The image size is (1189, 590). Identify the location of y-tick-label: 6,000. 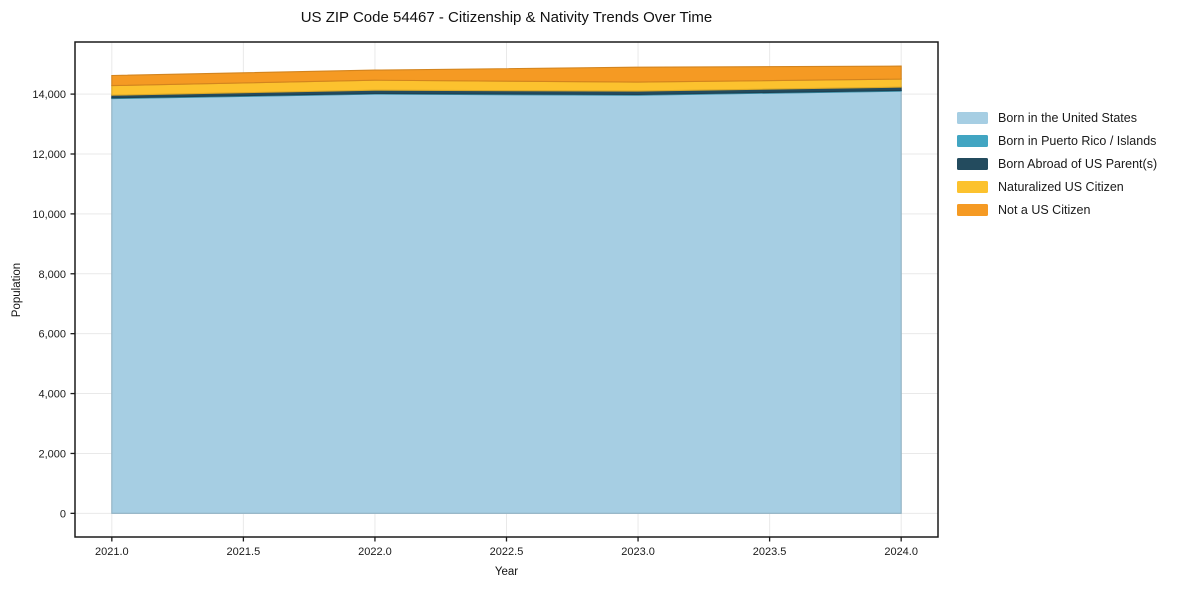
(52, 335).